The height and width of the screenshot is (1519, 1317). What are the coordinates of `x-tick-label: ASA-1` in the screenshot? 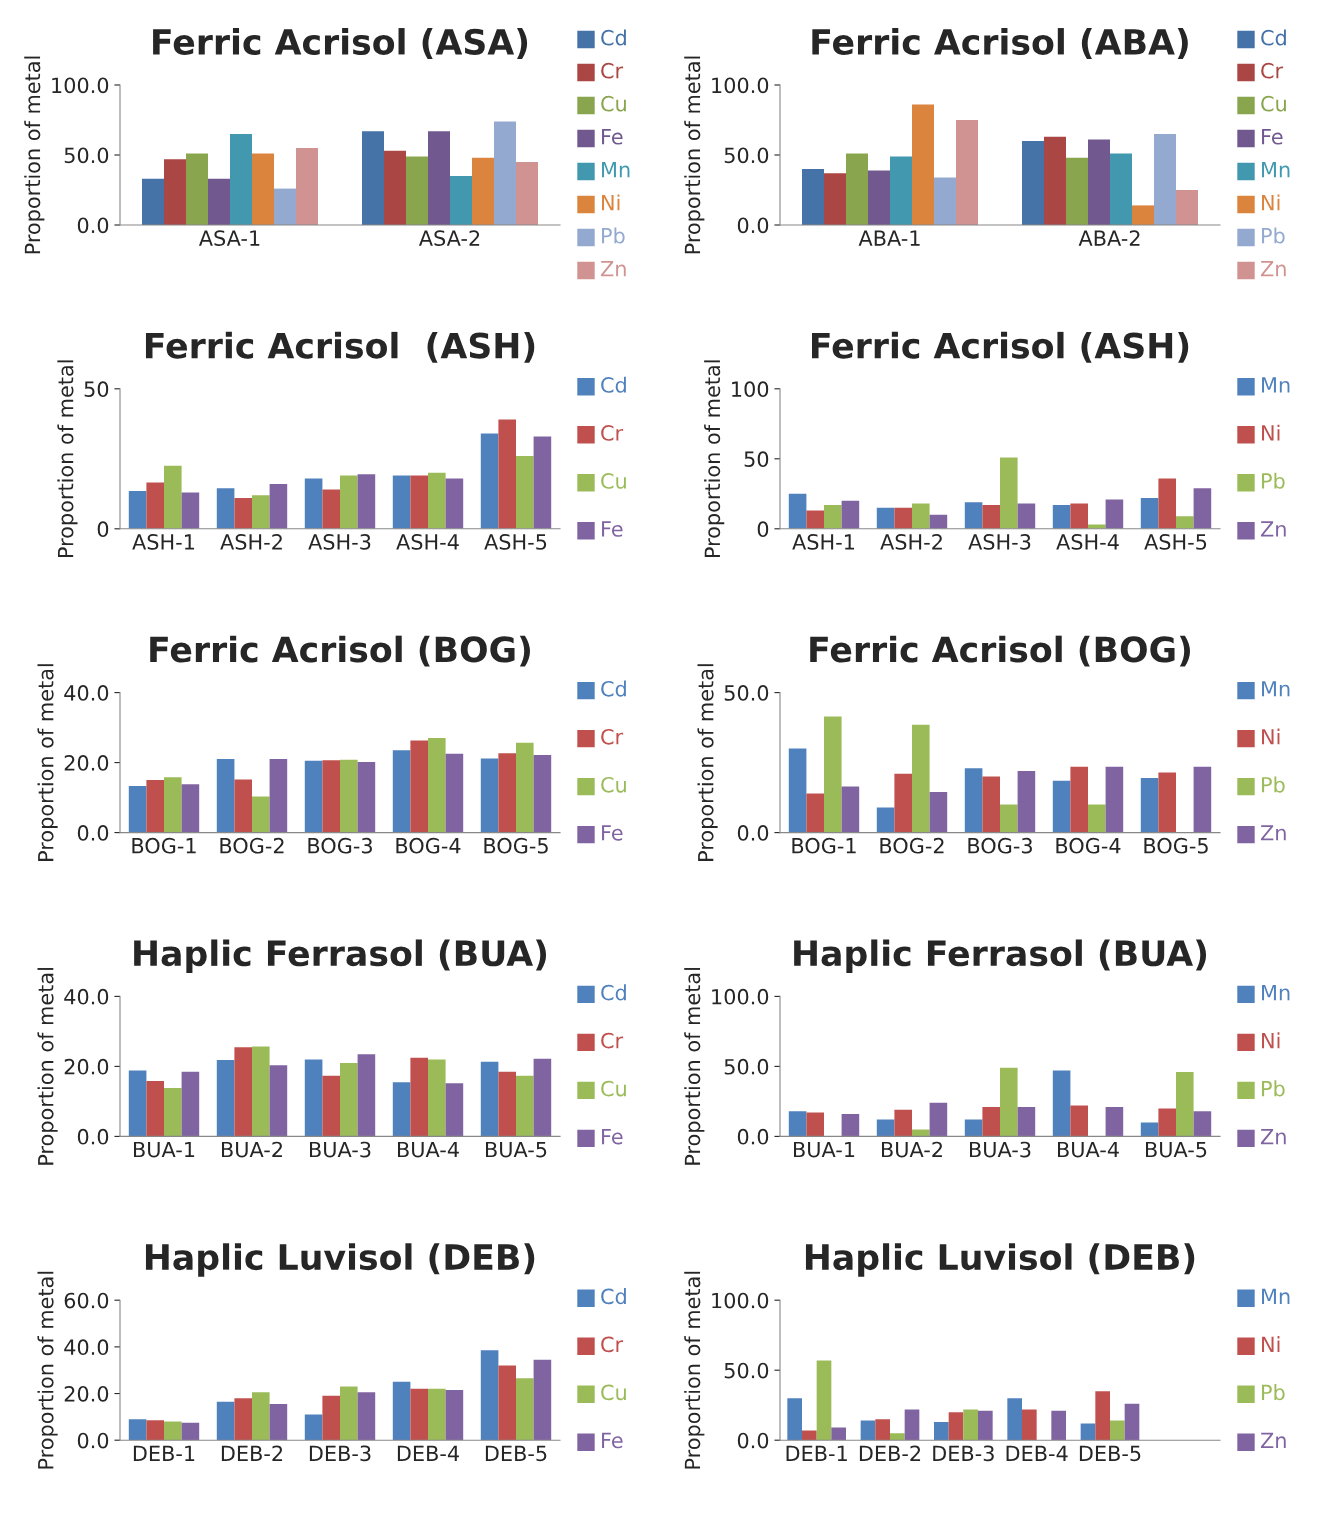 It's located at (229, 238).